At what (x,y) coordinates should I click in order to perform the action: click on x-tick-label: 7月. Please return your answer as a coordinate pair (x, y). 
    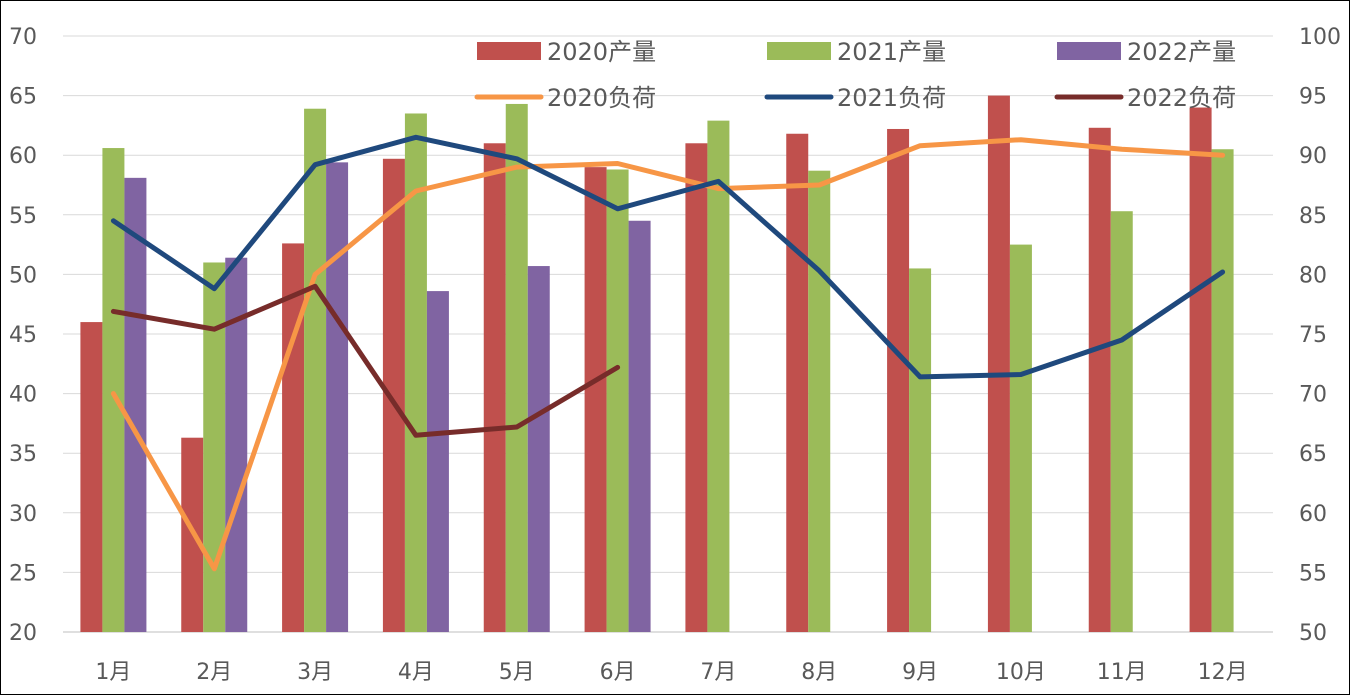
    Looking at the image, I should click on (718, 672).